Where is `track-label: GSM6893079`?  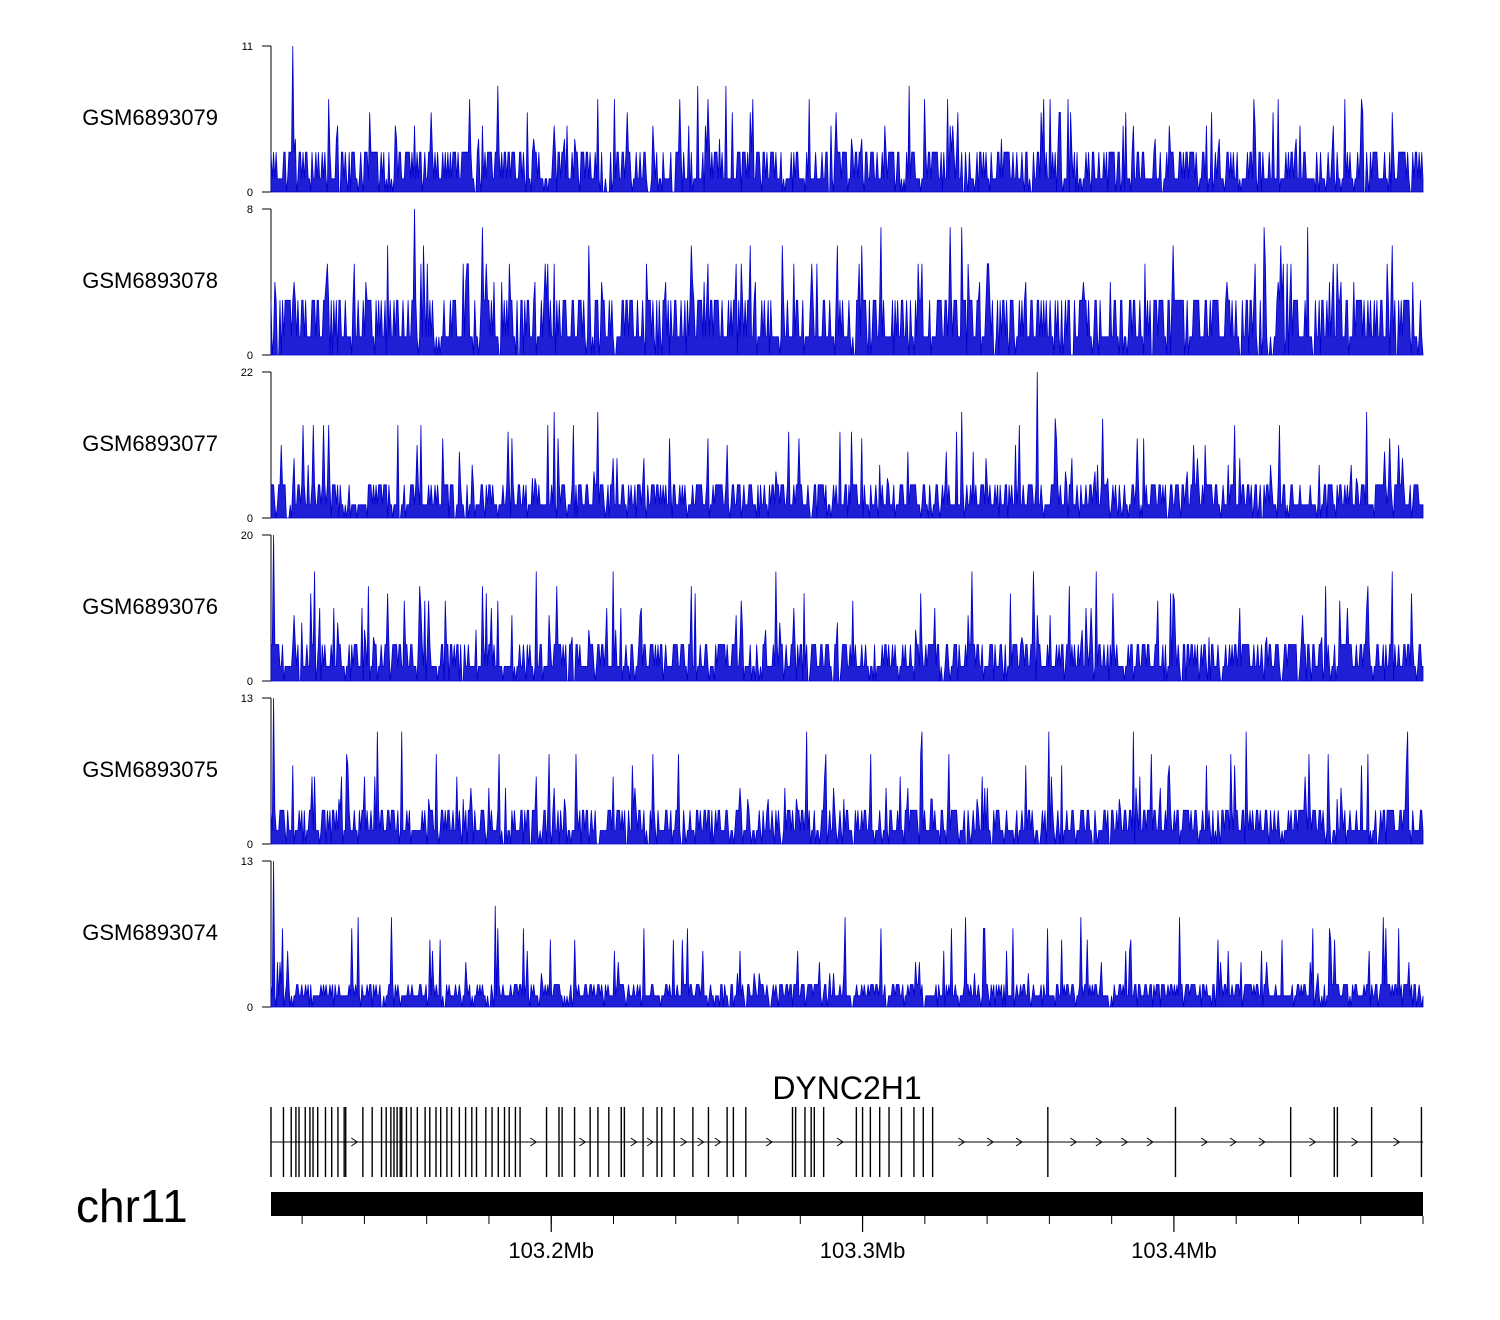
track-label: GSM6893079 is located at coordinates (150, 117).